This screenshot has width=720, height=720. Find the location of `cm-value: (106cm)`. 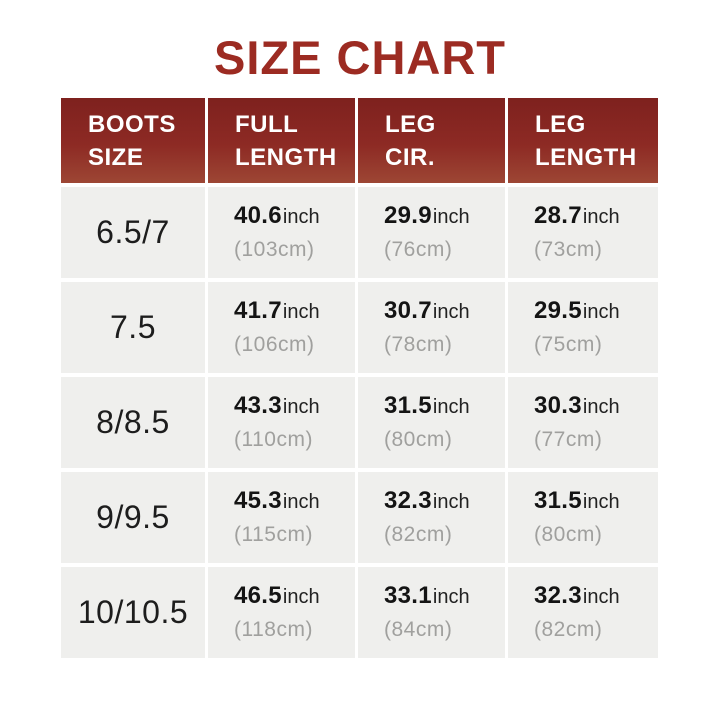

cm-value: (106cm) is located at coordinates (274, 344).